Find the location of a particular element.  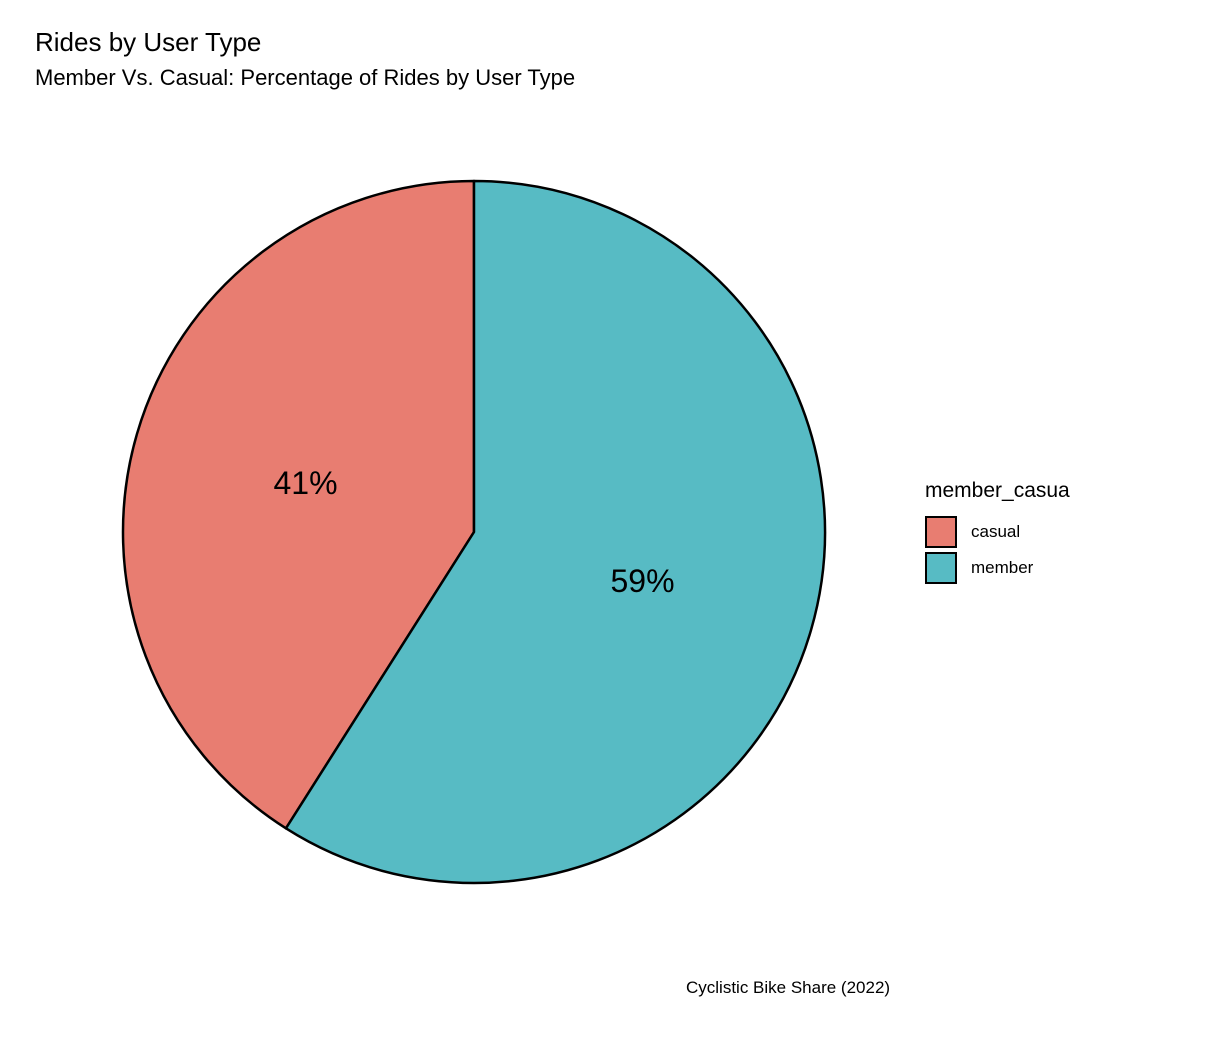

pie-labels: 41% 59% is located at coordinates (473, 532).